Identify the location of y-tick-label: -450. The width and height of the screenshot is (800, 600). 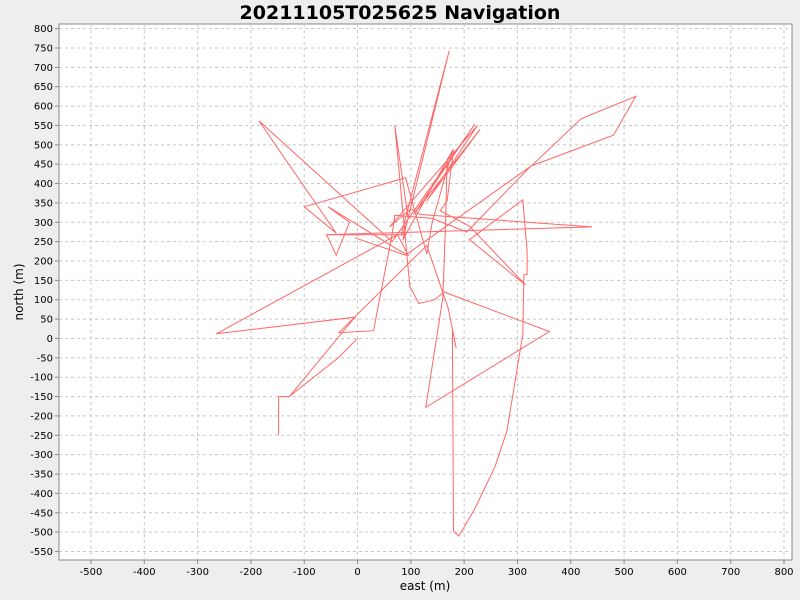
(41, 513).